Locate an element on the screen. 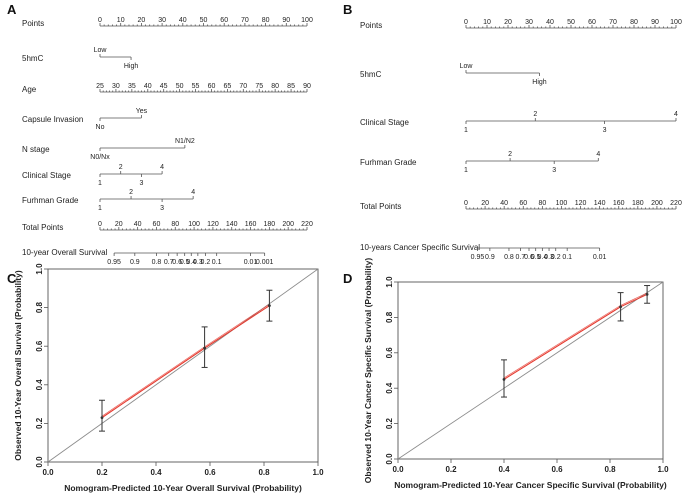 The image size is (682, 499). row-label: Furhman Grade is located at coordinates (388, 162).